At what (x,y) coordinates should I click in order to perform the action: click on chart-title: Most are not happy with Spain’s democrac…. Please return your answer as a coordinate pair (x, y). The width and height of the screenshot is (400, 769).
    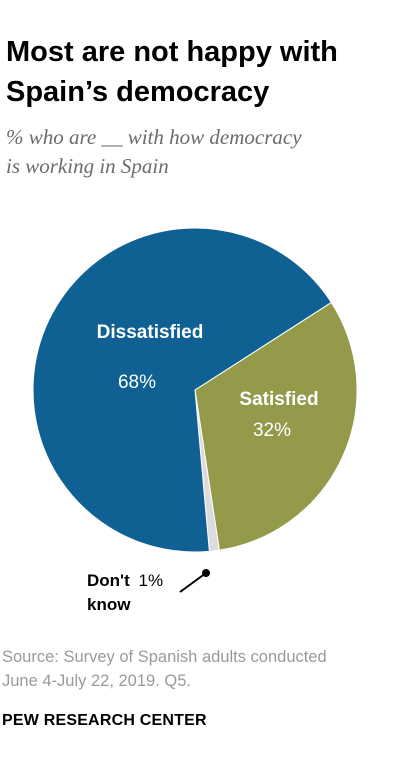
    Looking at the image, I should click on (201, 72).